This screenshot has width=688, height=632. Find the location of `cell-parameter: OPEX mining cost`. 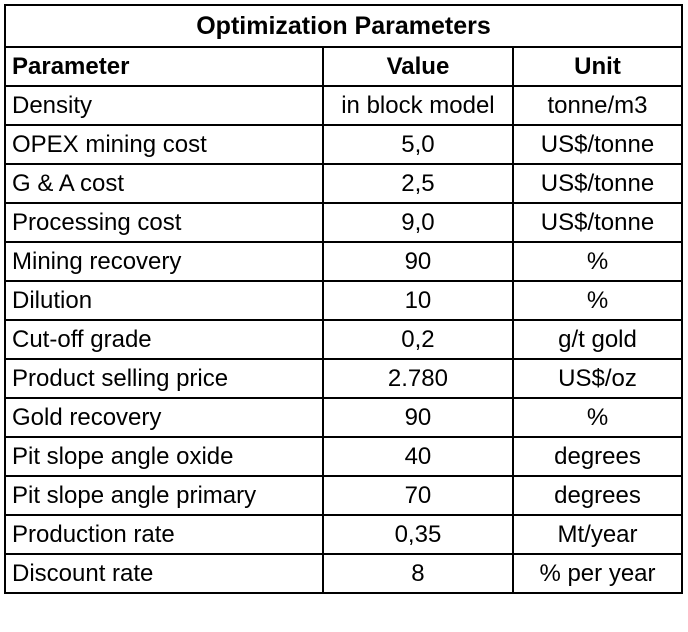

cell-parameter: OPEX mining cost is located at coordinates (164, 144).